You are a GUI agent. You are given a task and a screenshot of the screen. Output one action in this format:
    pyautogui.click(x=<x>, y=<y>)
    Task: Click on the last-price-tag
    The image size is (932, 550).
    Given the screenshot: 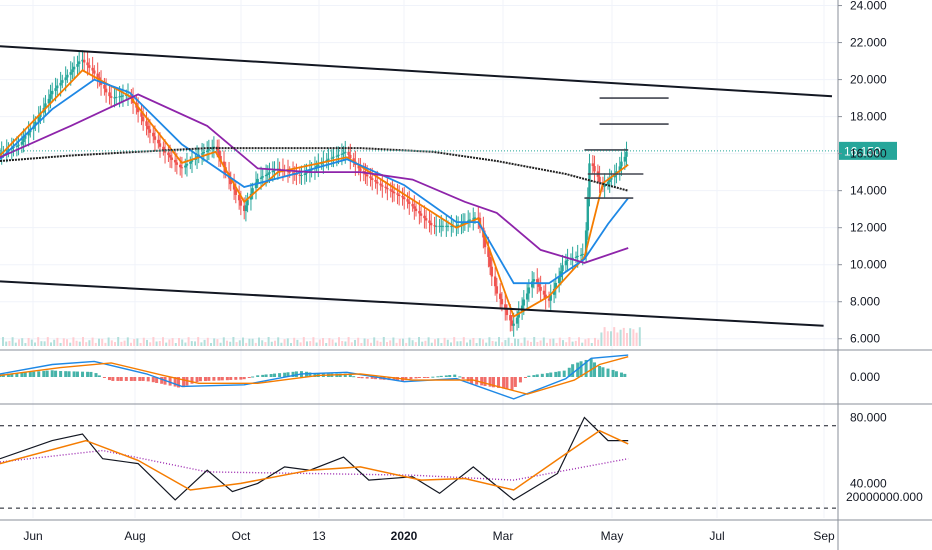 What is the action you would take?
    pyautogui.click(x=868, y=150)
    